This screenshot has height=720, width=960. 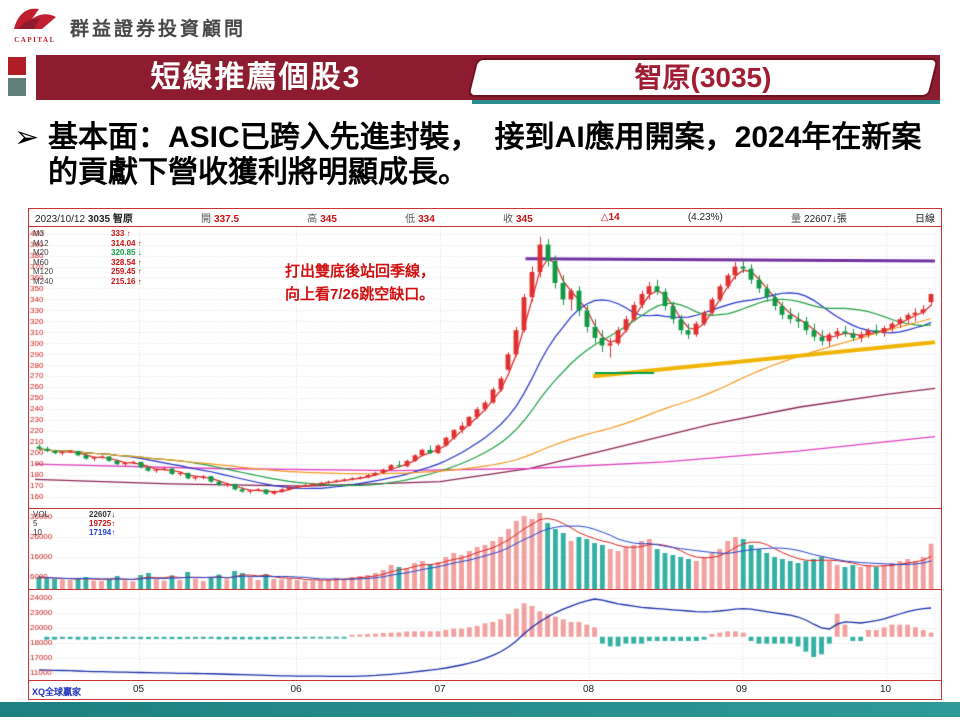 What do you see at coordinates (220, 219) in the screenshot?
I see `quote-open: 開 337.5` at bounding box center [220, 219].